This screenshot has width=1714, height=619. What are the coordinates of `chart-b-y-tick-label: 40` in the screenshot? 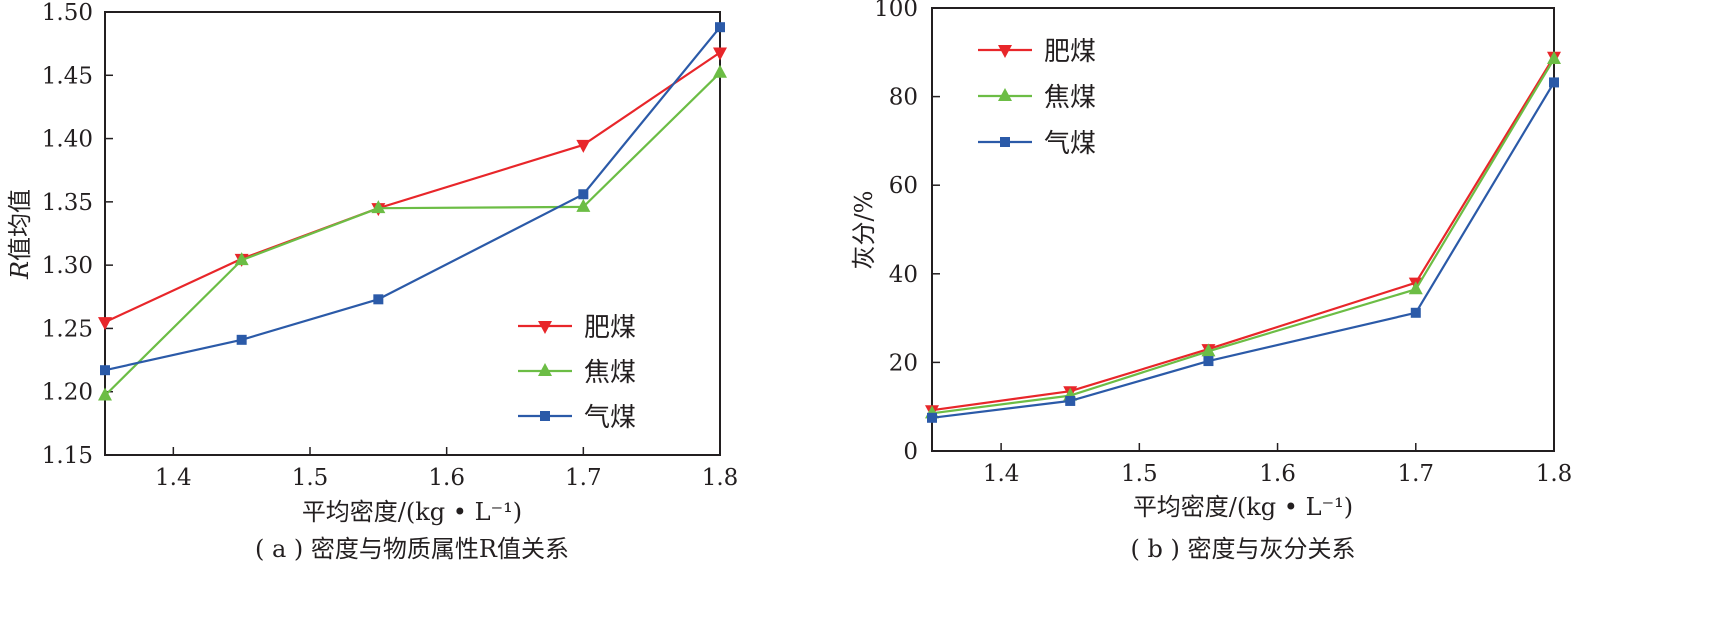 It's located at (903, 275).